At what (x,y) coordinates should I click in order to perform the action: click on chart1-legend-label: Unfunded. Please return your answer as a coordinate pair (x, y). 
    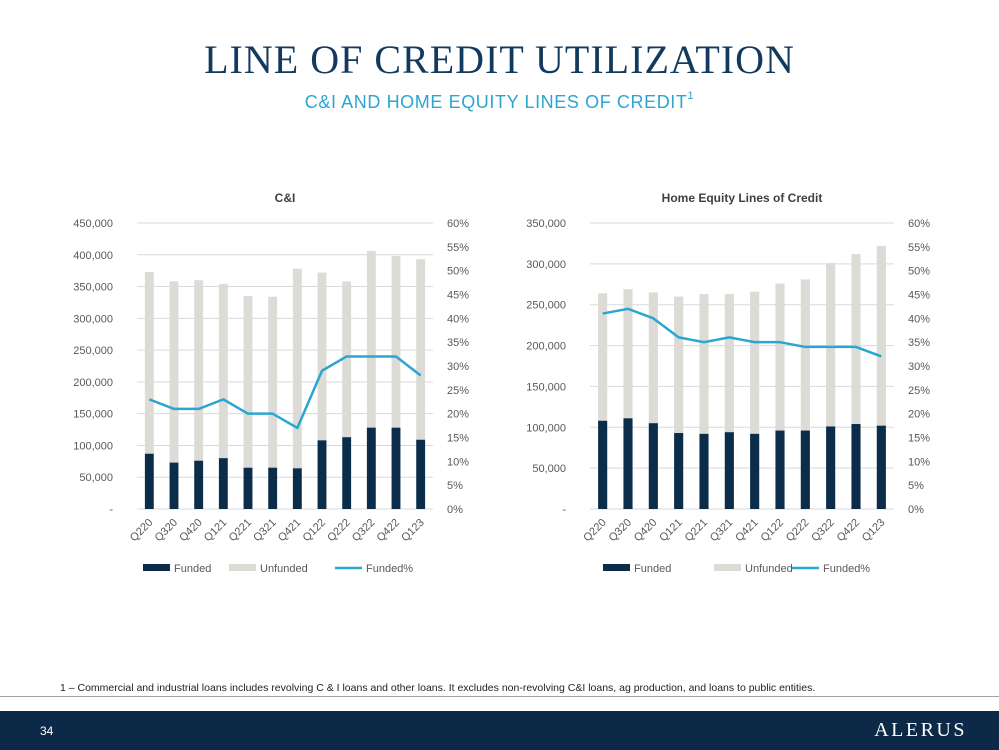
    Looking at the image, I should click on (284, 569).